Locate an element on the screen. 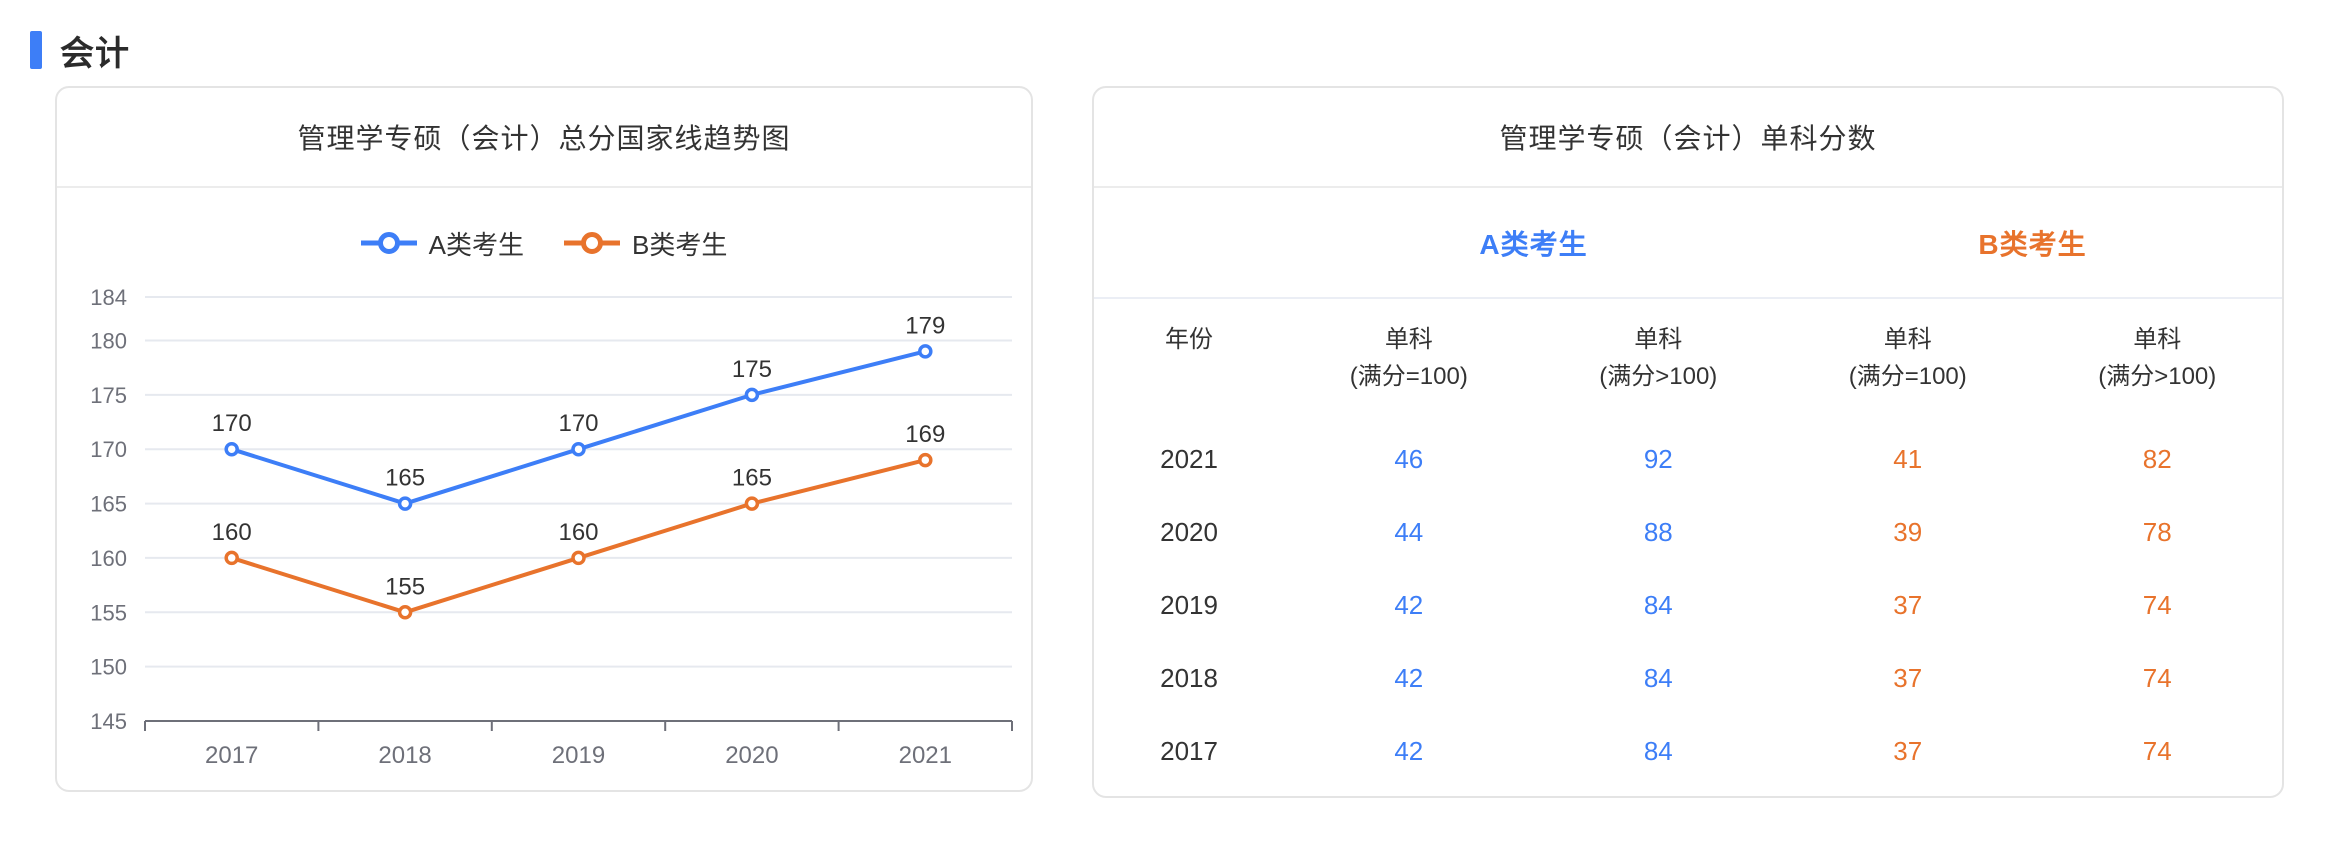 The width and height of the screenshot is (2334, 846). group-header-b: B类考生 is located at coordinates (2032, 243).